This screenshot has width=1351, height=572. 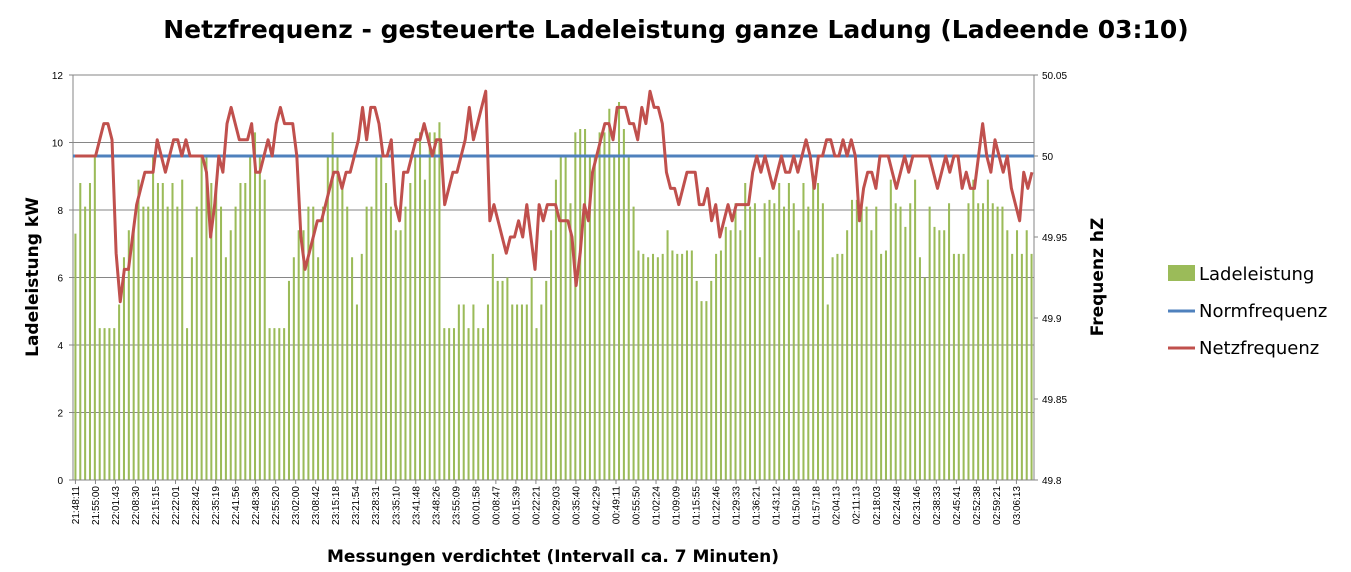 What do you see at coordinates (1048, 157) in the screenshot?
I see `y2-tick-label: 50` at bounding box center [1048, 157].